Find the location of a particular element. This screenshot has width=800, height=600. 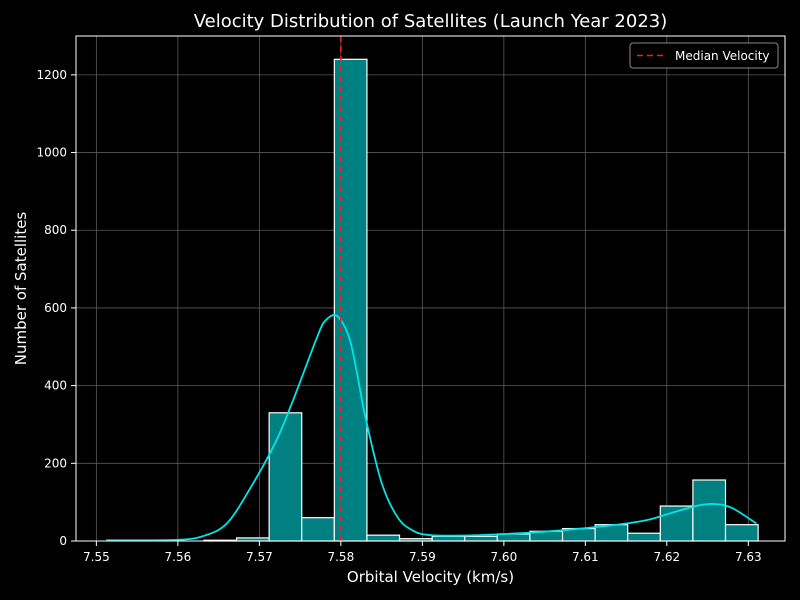

y-tick-label: 1000 is located at coordinates (51, 153).